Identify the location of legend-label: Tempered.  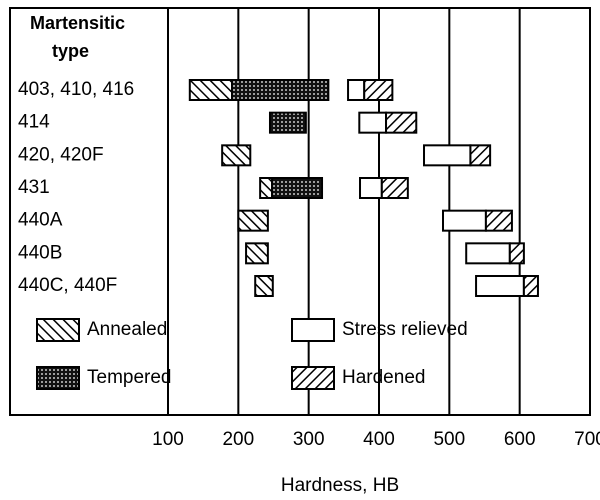
(129, 377).